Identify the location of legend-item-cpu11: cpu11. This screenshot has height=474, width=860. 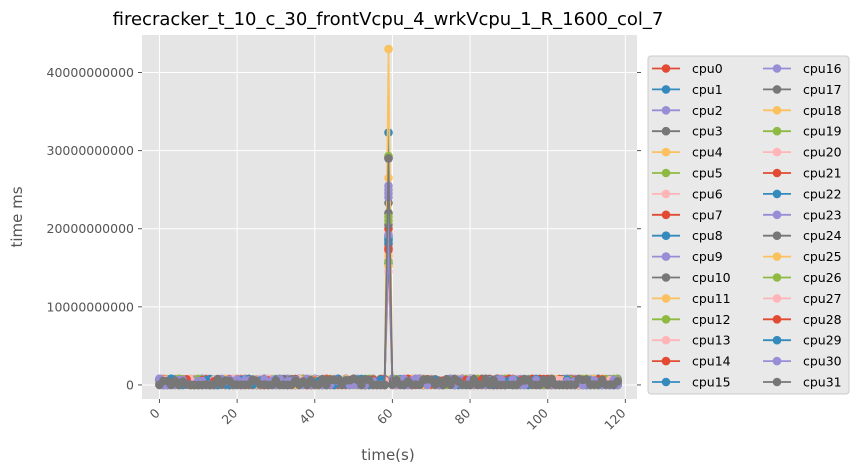
(691, 298).